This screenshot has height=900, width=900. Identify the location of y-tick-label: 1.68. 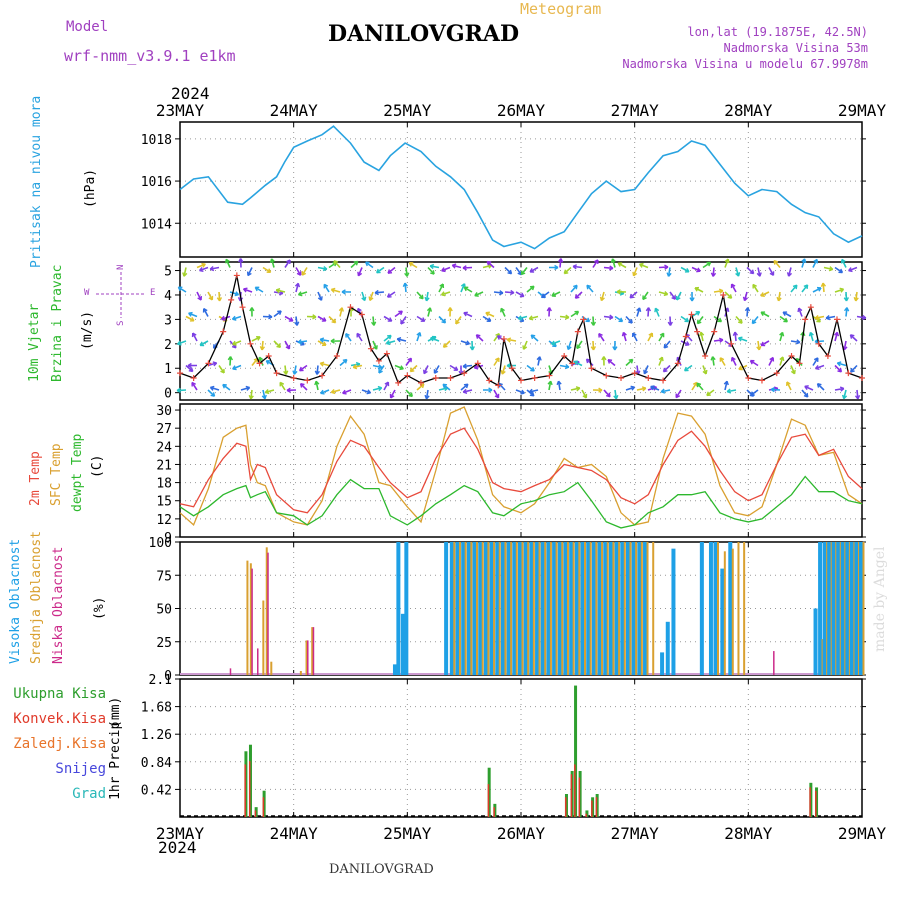
(156, 708).